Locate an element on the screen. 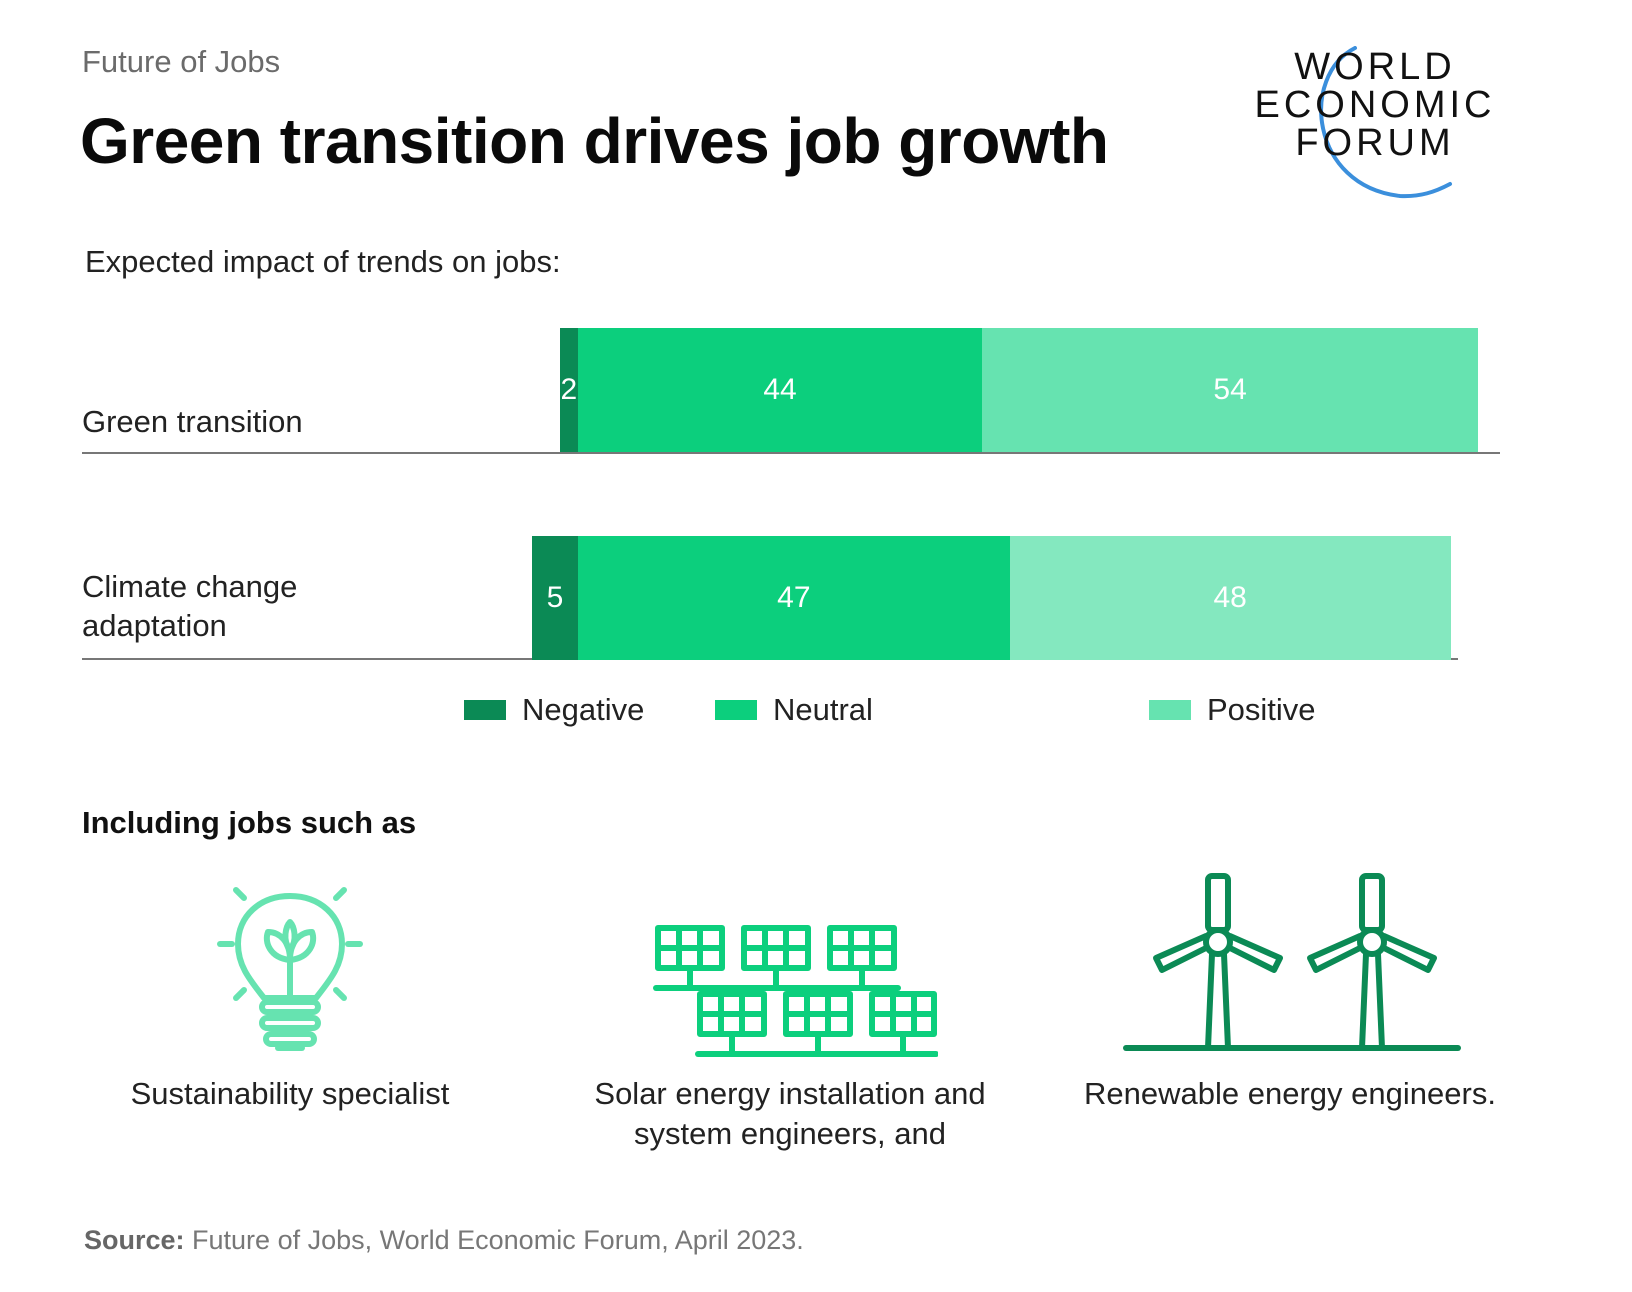 The height and width of the screenshot is (1292, 1632). legend-swatch-negative is located at coordinates (485, 710).